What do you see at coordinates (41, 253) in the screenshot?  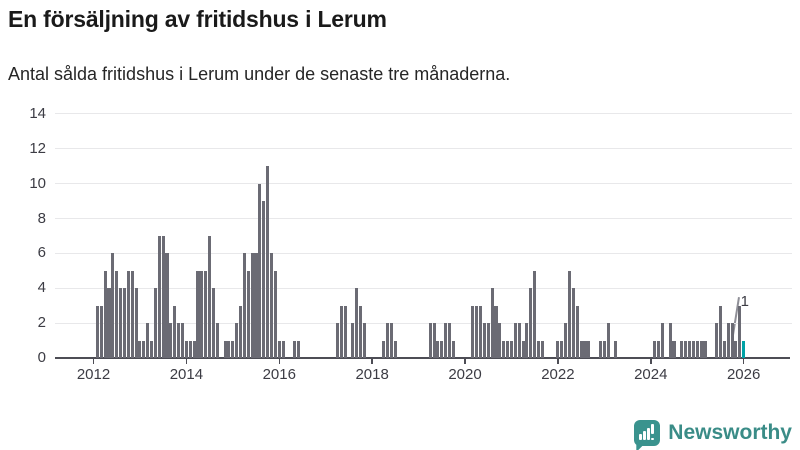 I see `y-axis-label: 6` at bounding box center [41, 253].